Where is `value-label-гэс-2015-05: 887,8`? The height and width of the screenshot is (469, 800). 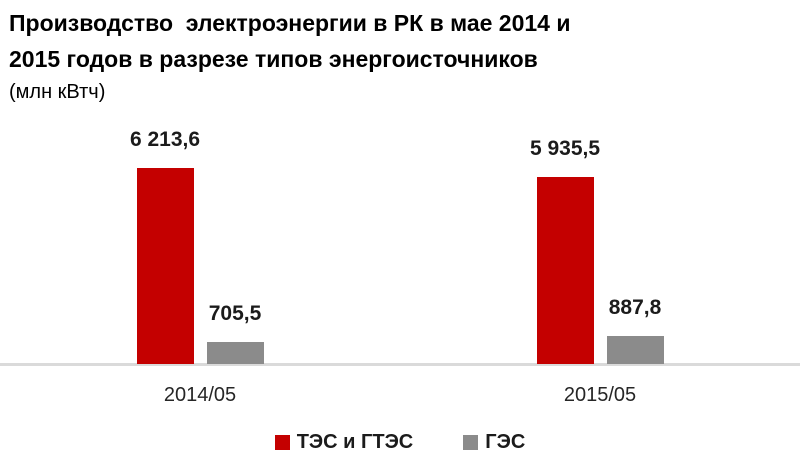 value-label-гэс-2015-05: 887,8 is located at coordinates (635, 307).